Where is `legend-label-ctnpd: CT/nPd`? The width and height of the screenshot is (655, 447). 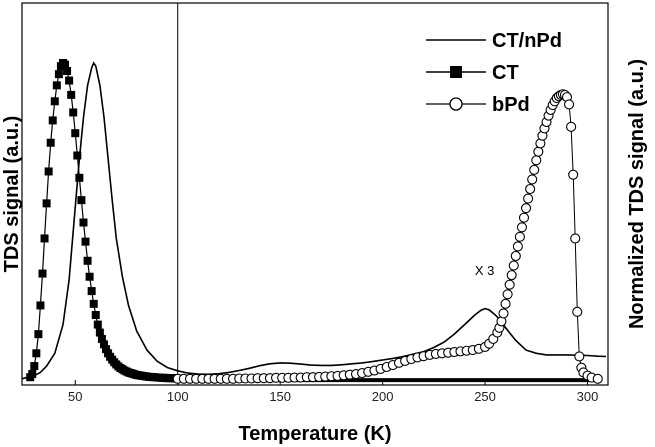
legend-label-ctnpd: CT/nPd is located at coordinates (527, 41).